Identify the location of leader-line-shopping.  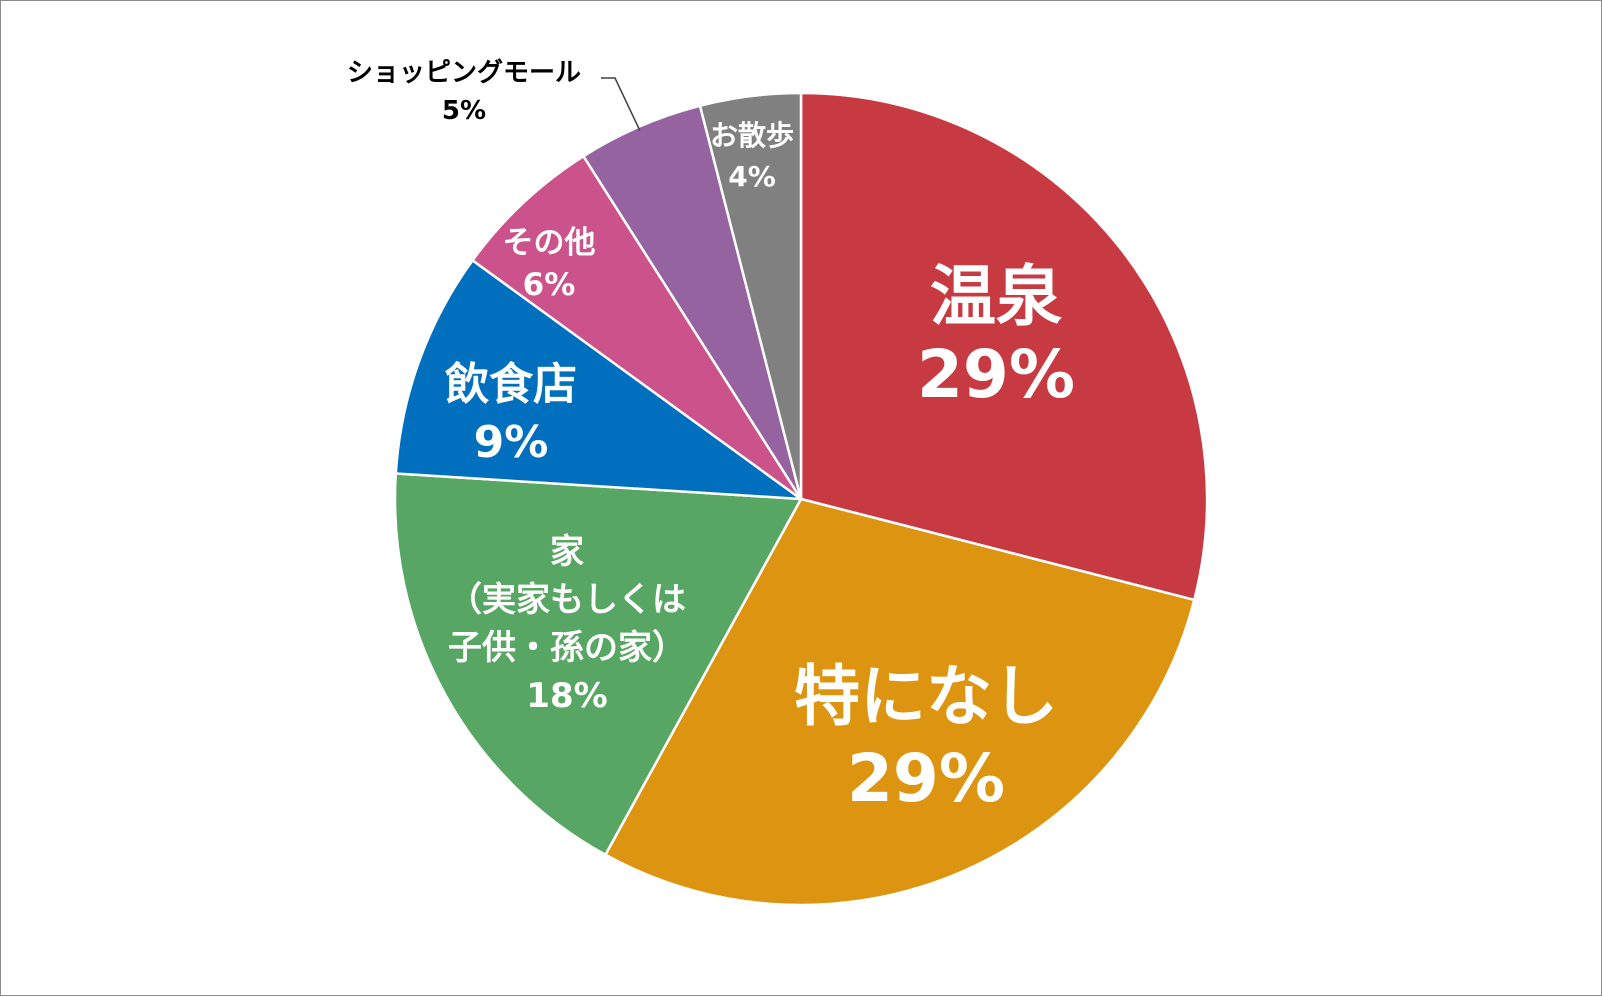
(621, 104).